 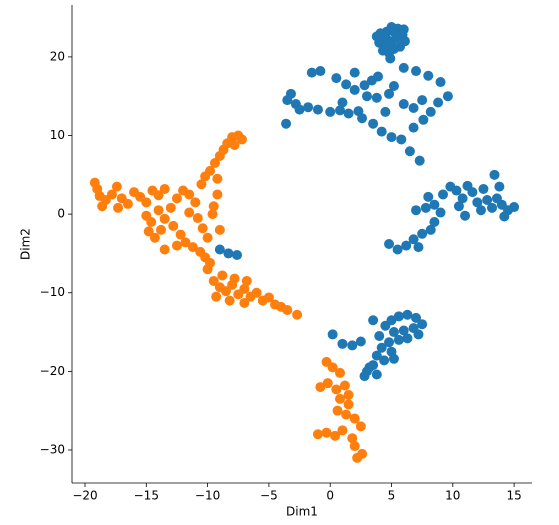 What do you see at coordinates (84, 496) in the screenshot?
I see `x-tick-label: −20` at bounding box center [84, 496].